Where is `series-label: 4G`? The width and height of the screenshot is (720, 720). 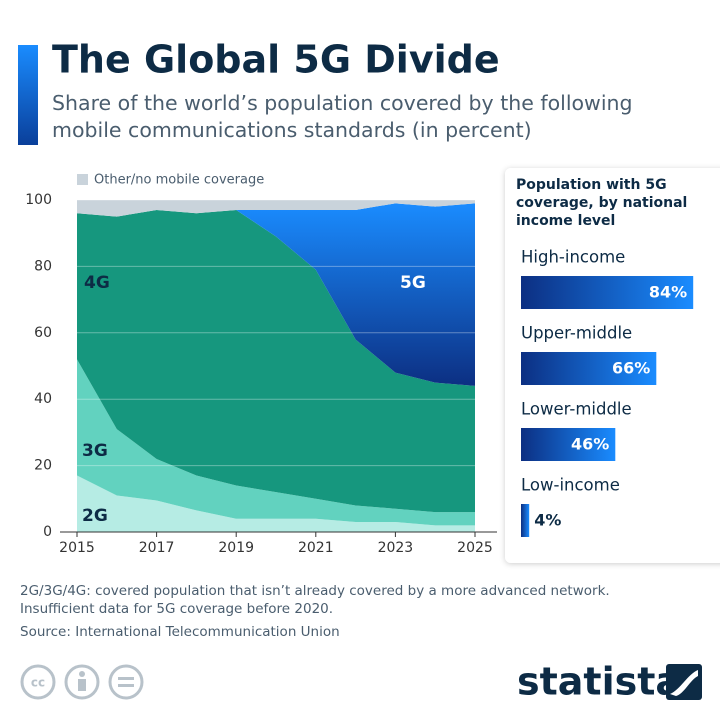 series-label: 4G is located at coordinates (97, 283).